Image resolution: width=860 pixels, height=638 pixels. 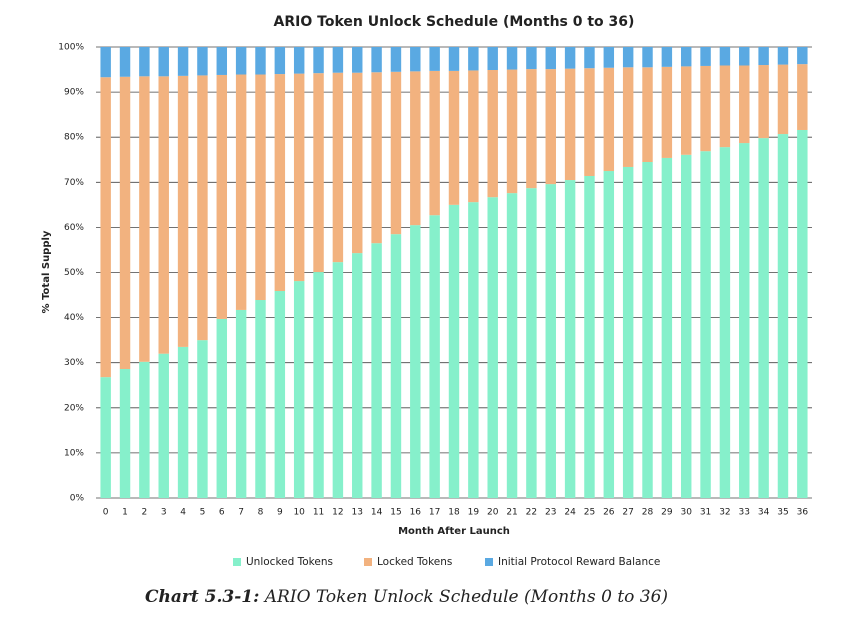 What do you see at coordinates (299, 513) in the screenshot?
I see `x-tick-label: 10` at bounding box center [299, 513].